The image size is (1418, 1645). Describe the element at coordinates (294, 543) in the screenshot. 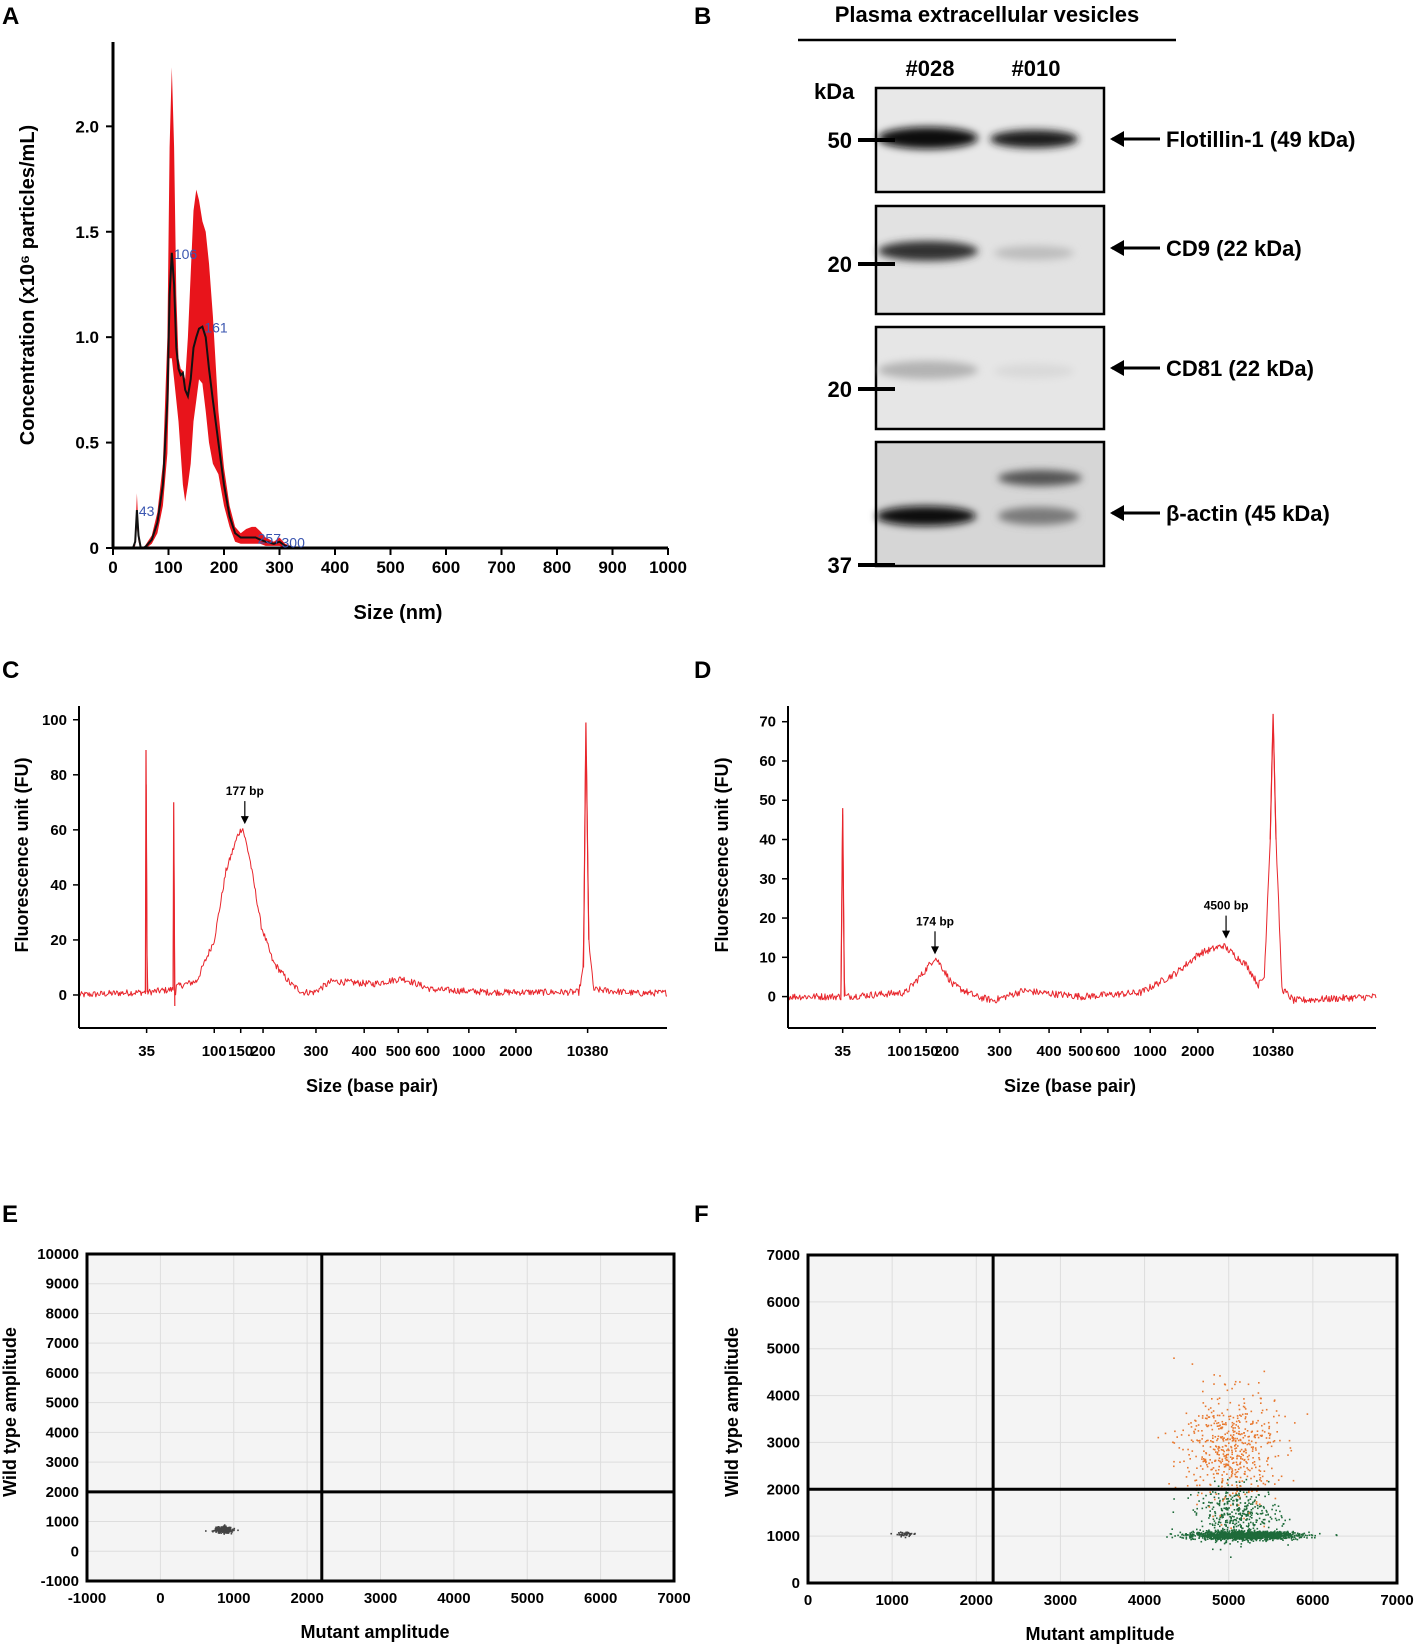

I see `panel-a-peak-label: 300` at that location.